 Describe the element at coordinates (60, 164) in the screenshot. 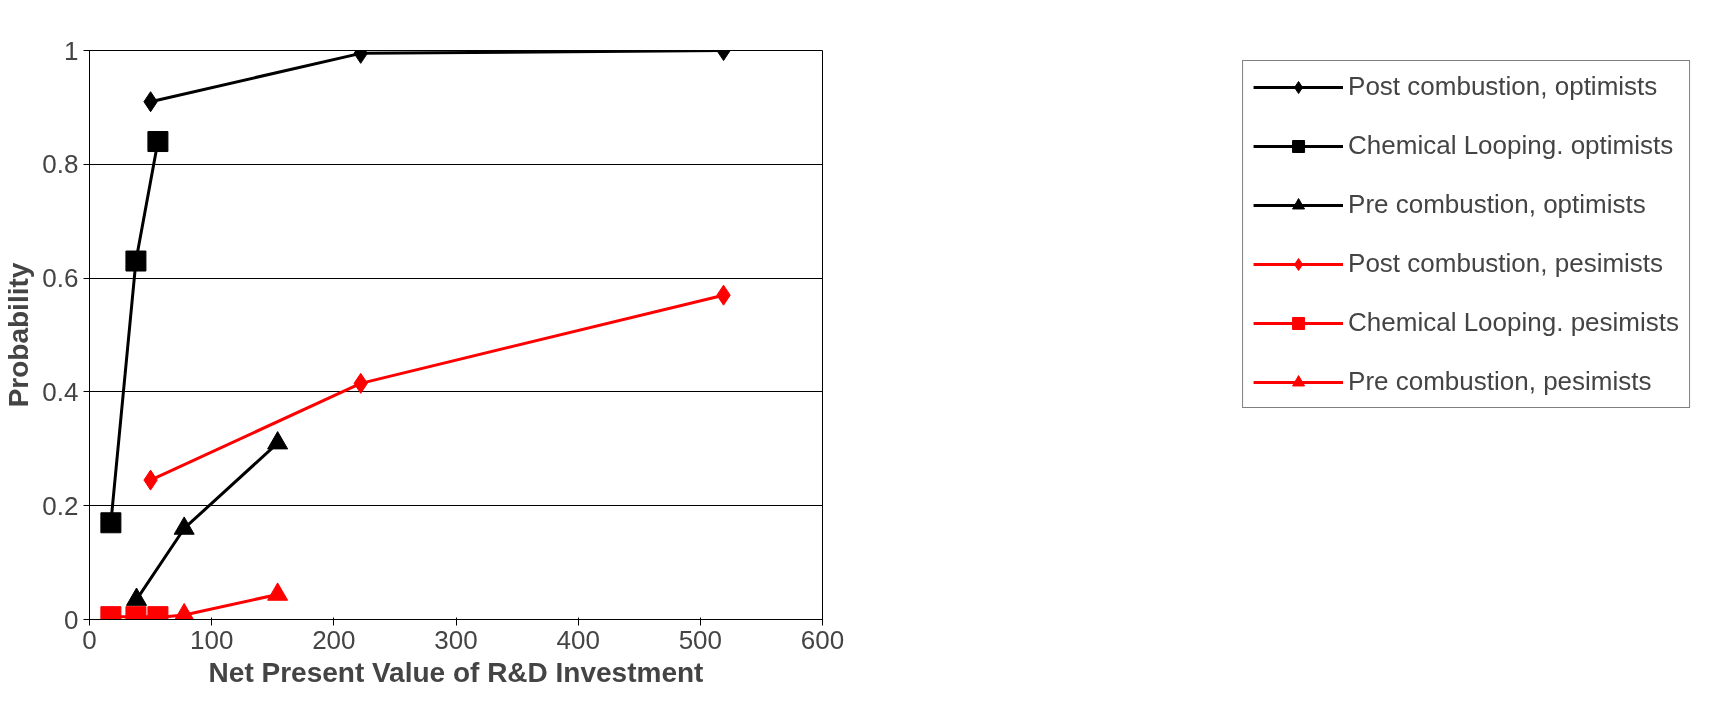

I see `y-tick-label: 0.8` at that location.